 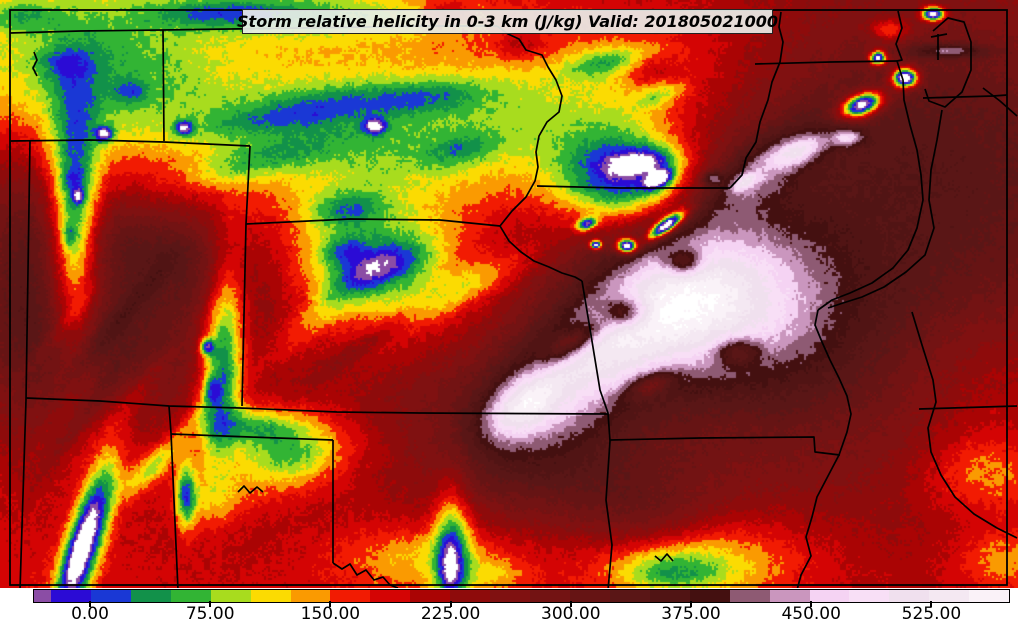 I want to click on colorbar-tick-label: 525.00, so click(x=931, y=614).